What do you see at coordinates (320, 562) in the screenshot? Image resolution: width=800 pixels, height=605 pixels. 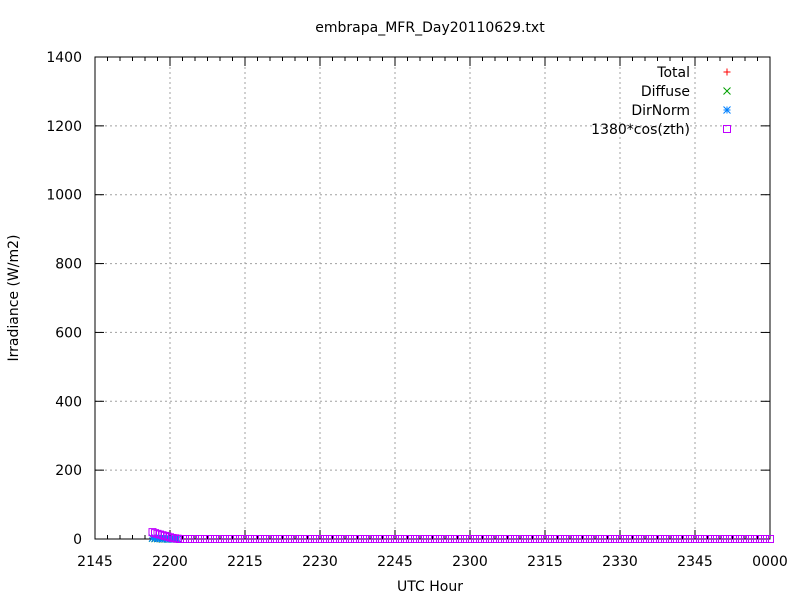 I see `x-tick-label: 2230` at bounding box center [320, 562].